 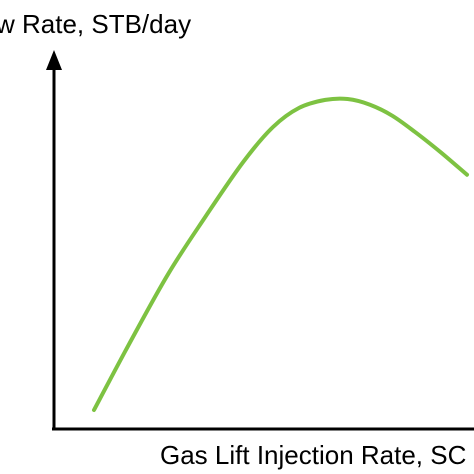 What do you see at coordinates (54, 60) in the screenshot?
I see `y-axis-arrowhead` at bounding box center [54, 60].